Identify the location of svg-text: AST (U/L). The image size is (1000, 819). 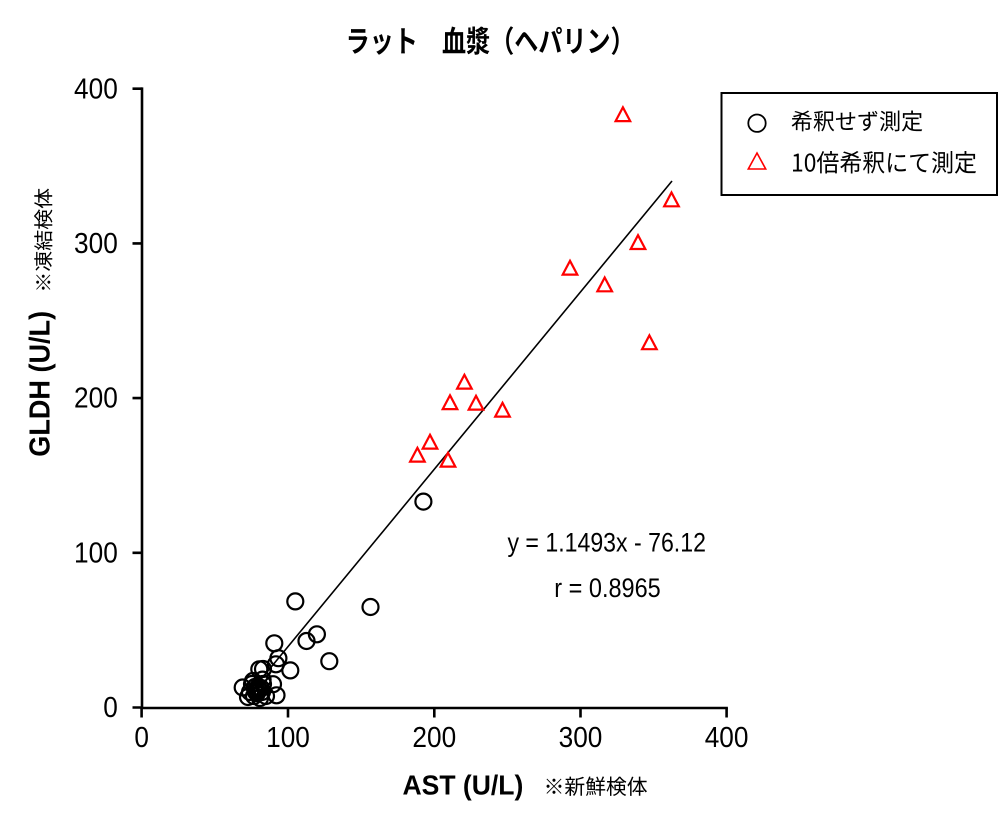
(463, 785).